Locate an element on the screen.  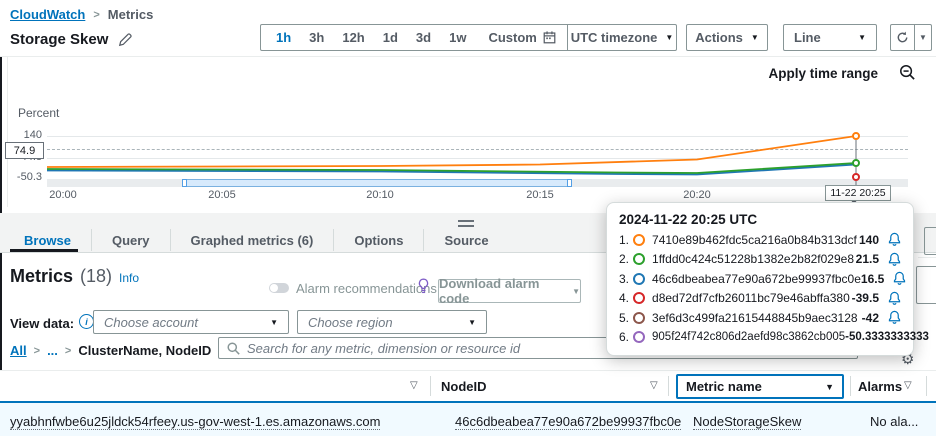
refresh-options-button: ▼ is located at coordinates (923, 37).